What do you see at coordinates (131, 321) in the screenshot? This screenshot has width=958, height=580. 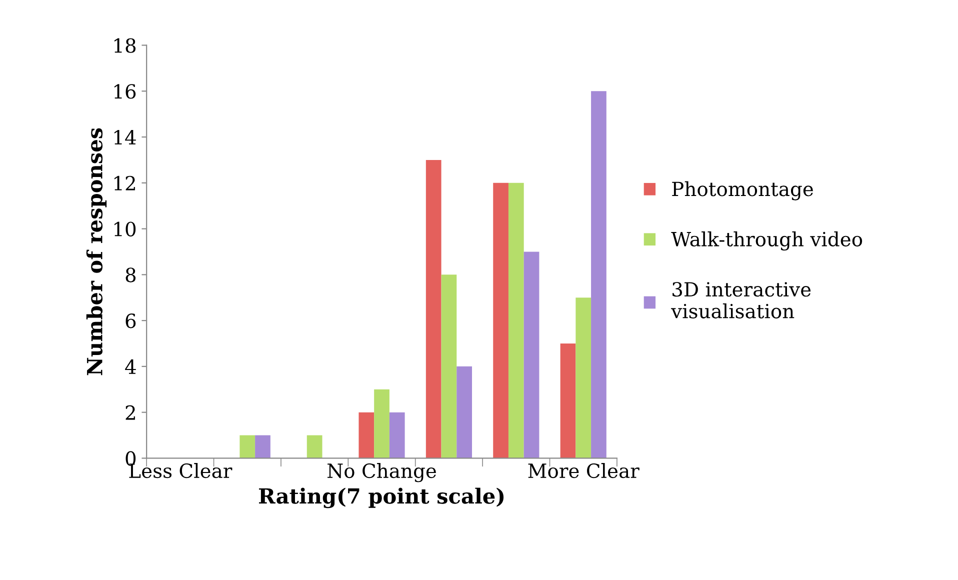 I see `y-tick-label: 6` at bounding box center [131, 321].